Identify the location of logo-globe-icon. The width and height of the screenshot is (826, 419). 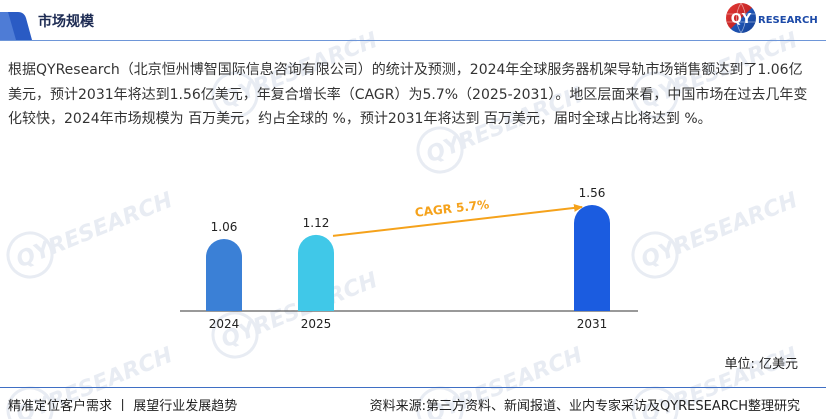
(741, 18).